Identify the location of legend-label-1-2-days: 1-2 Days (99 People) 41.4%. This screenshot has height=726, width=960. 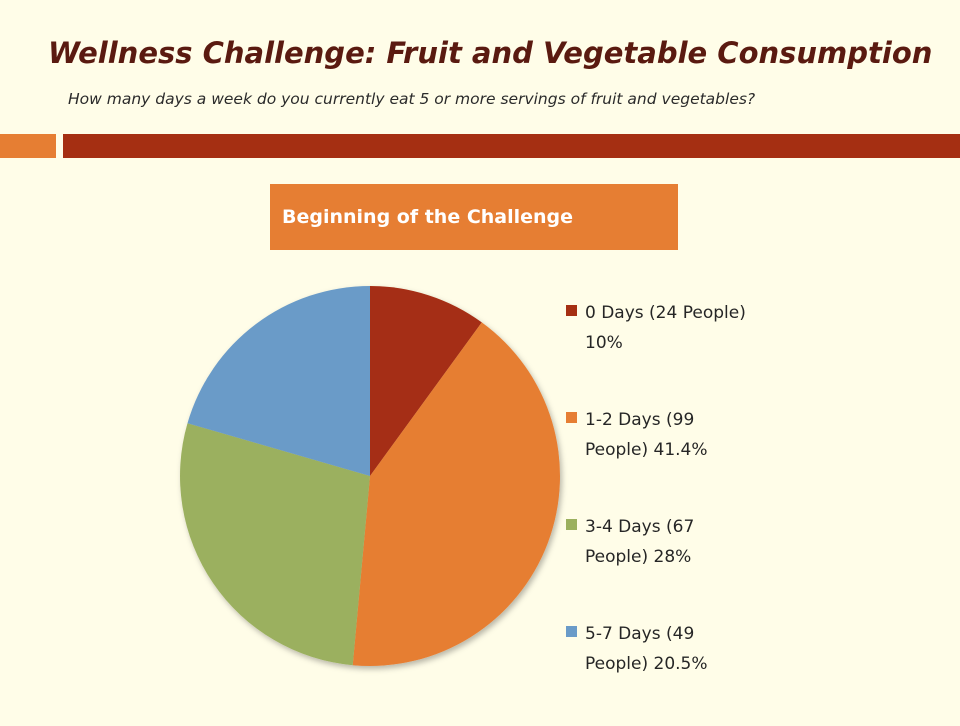
(646, 435).